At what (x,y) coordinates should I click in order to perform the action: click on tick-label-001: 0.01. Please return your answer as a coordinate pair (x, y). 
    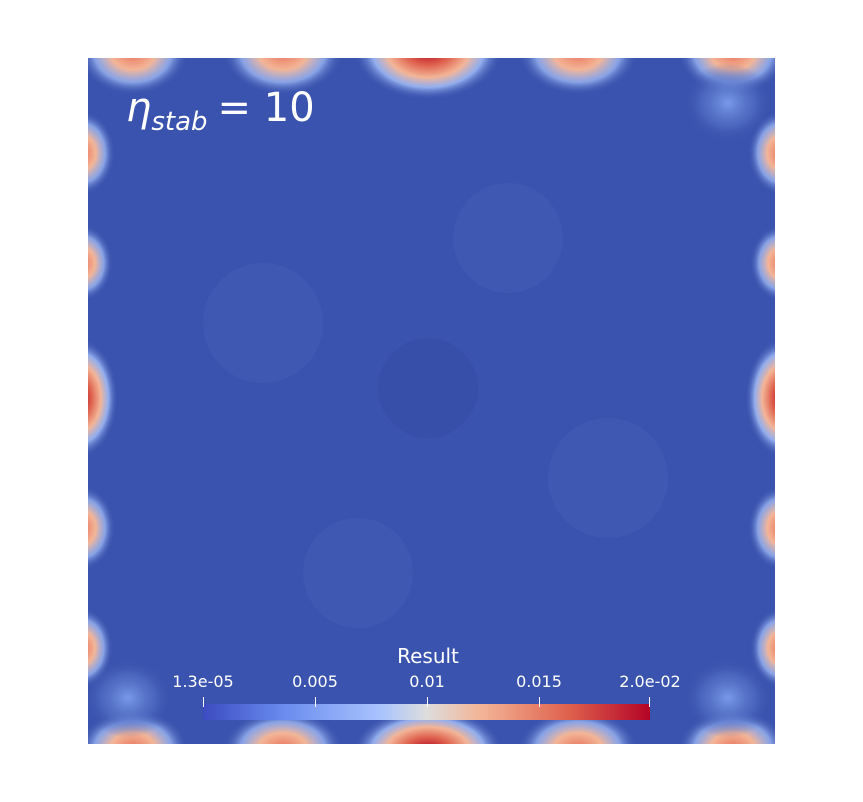
    Looking at the image, I should click on (427, 681).